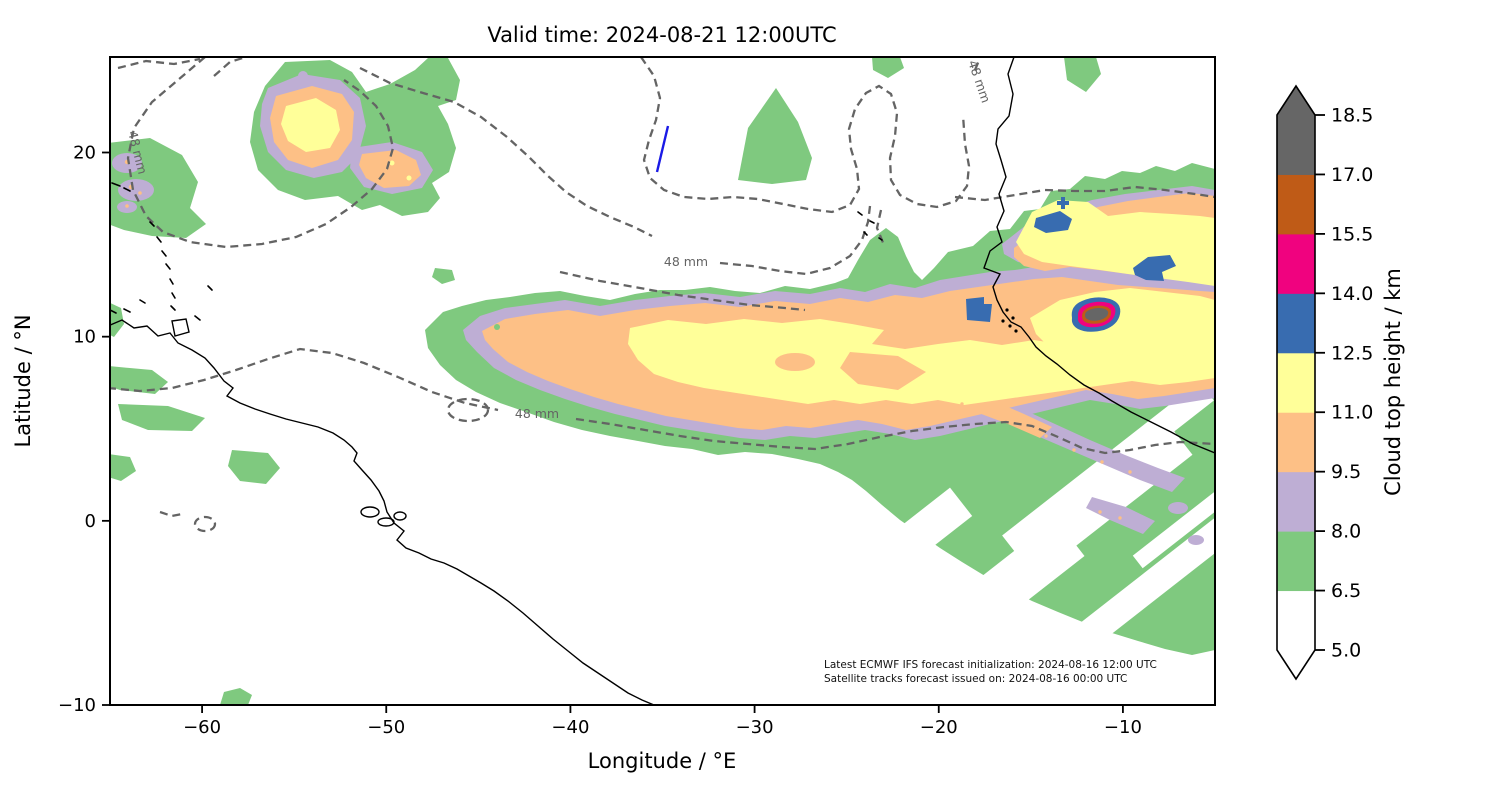 The width and height of the screenshot is (1500, 800). Describe the element at coordinates (386, 727) in the screenshot. I see `x-tick-label: −50` at that location.